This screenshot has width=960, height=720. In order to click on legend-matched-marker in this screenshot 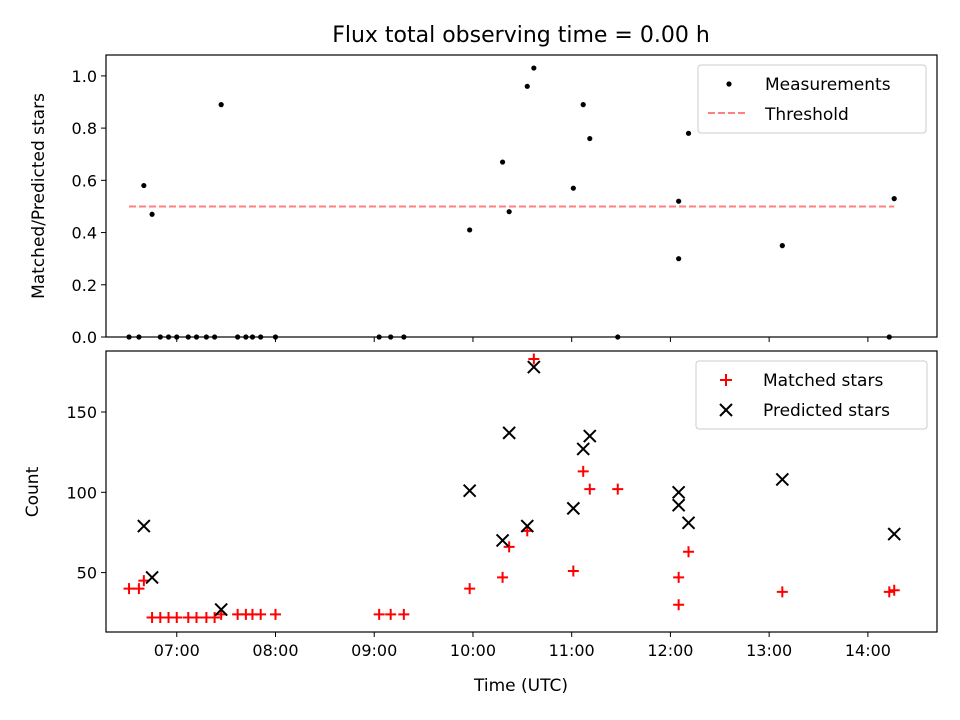, I will do `click(726, 380)`.